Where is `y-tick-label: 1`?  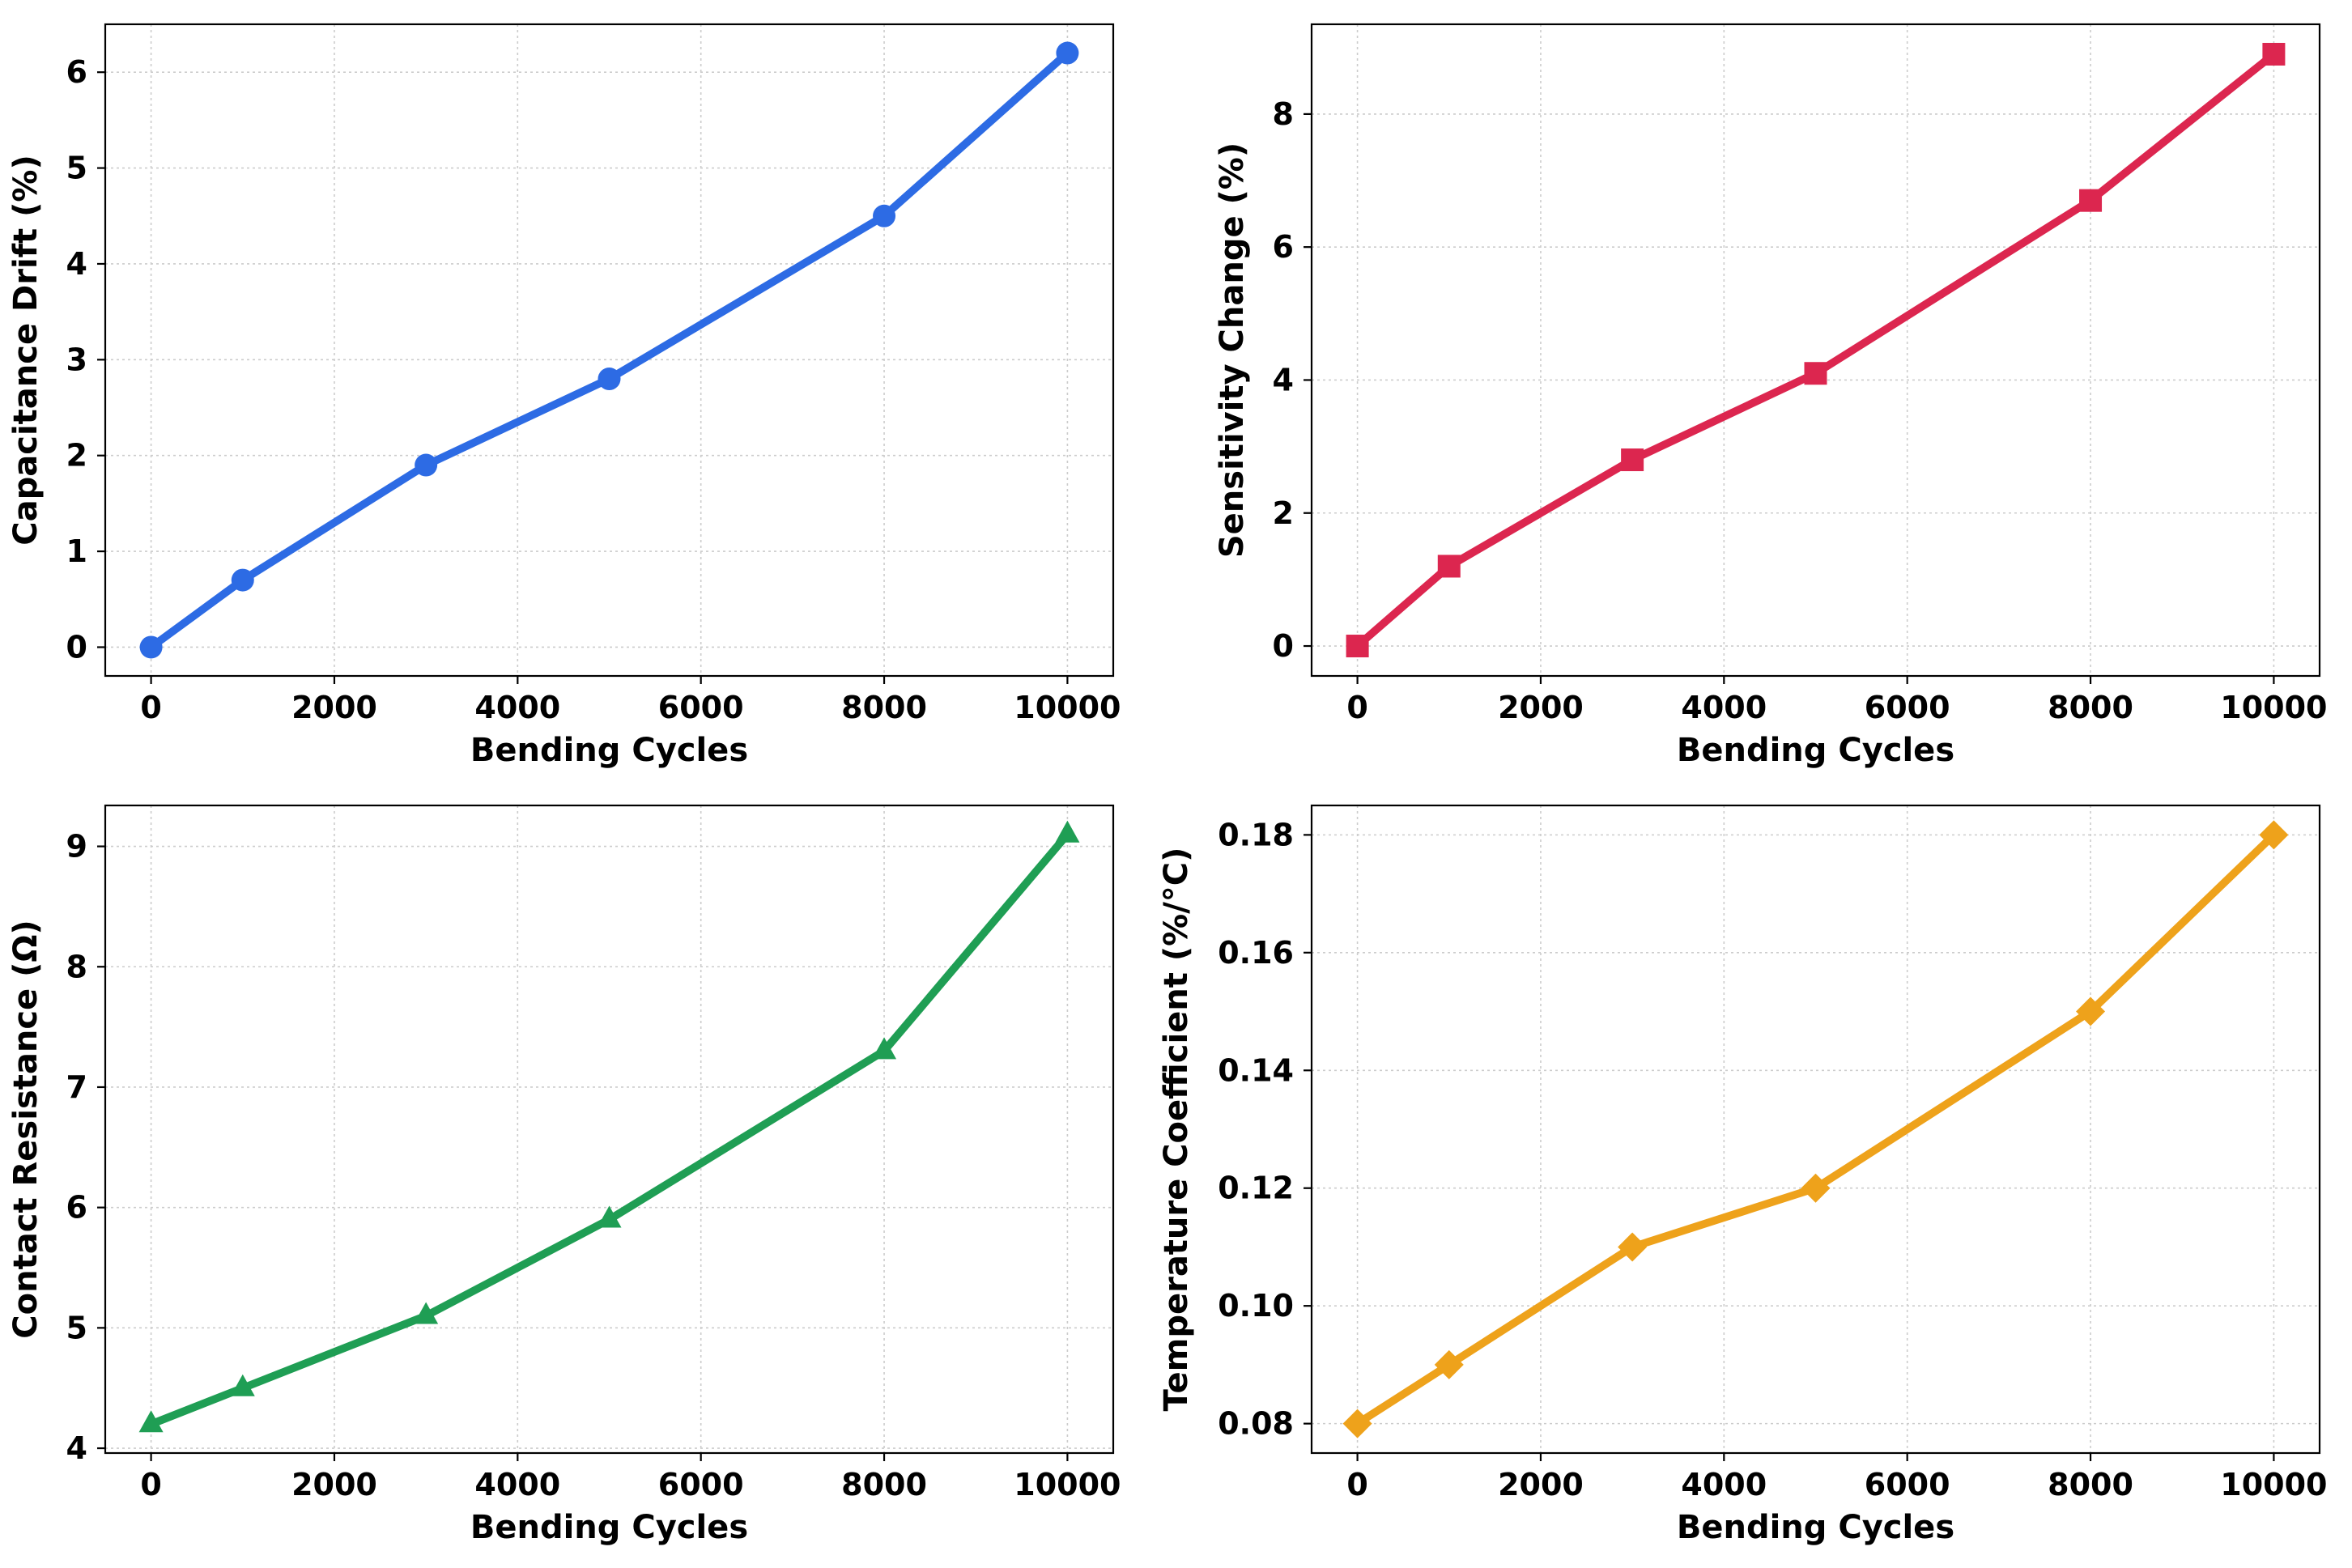 y-tick-label: 1 is located at coordinates (77, 551).